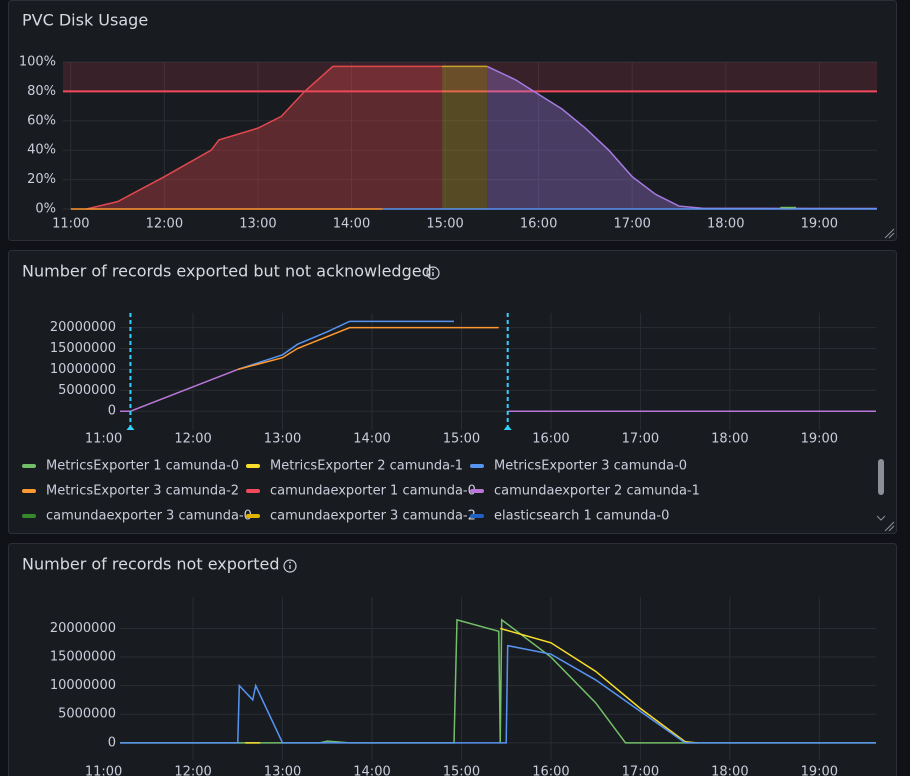  I want to click on legend-label: elasticsearch 1 camunda-0, so click(581, 516).